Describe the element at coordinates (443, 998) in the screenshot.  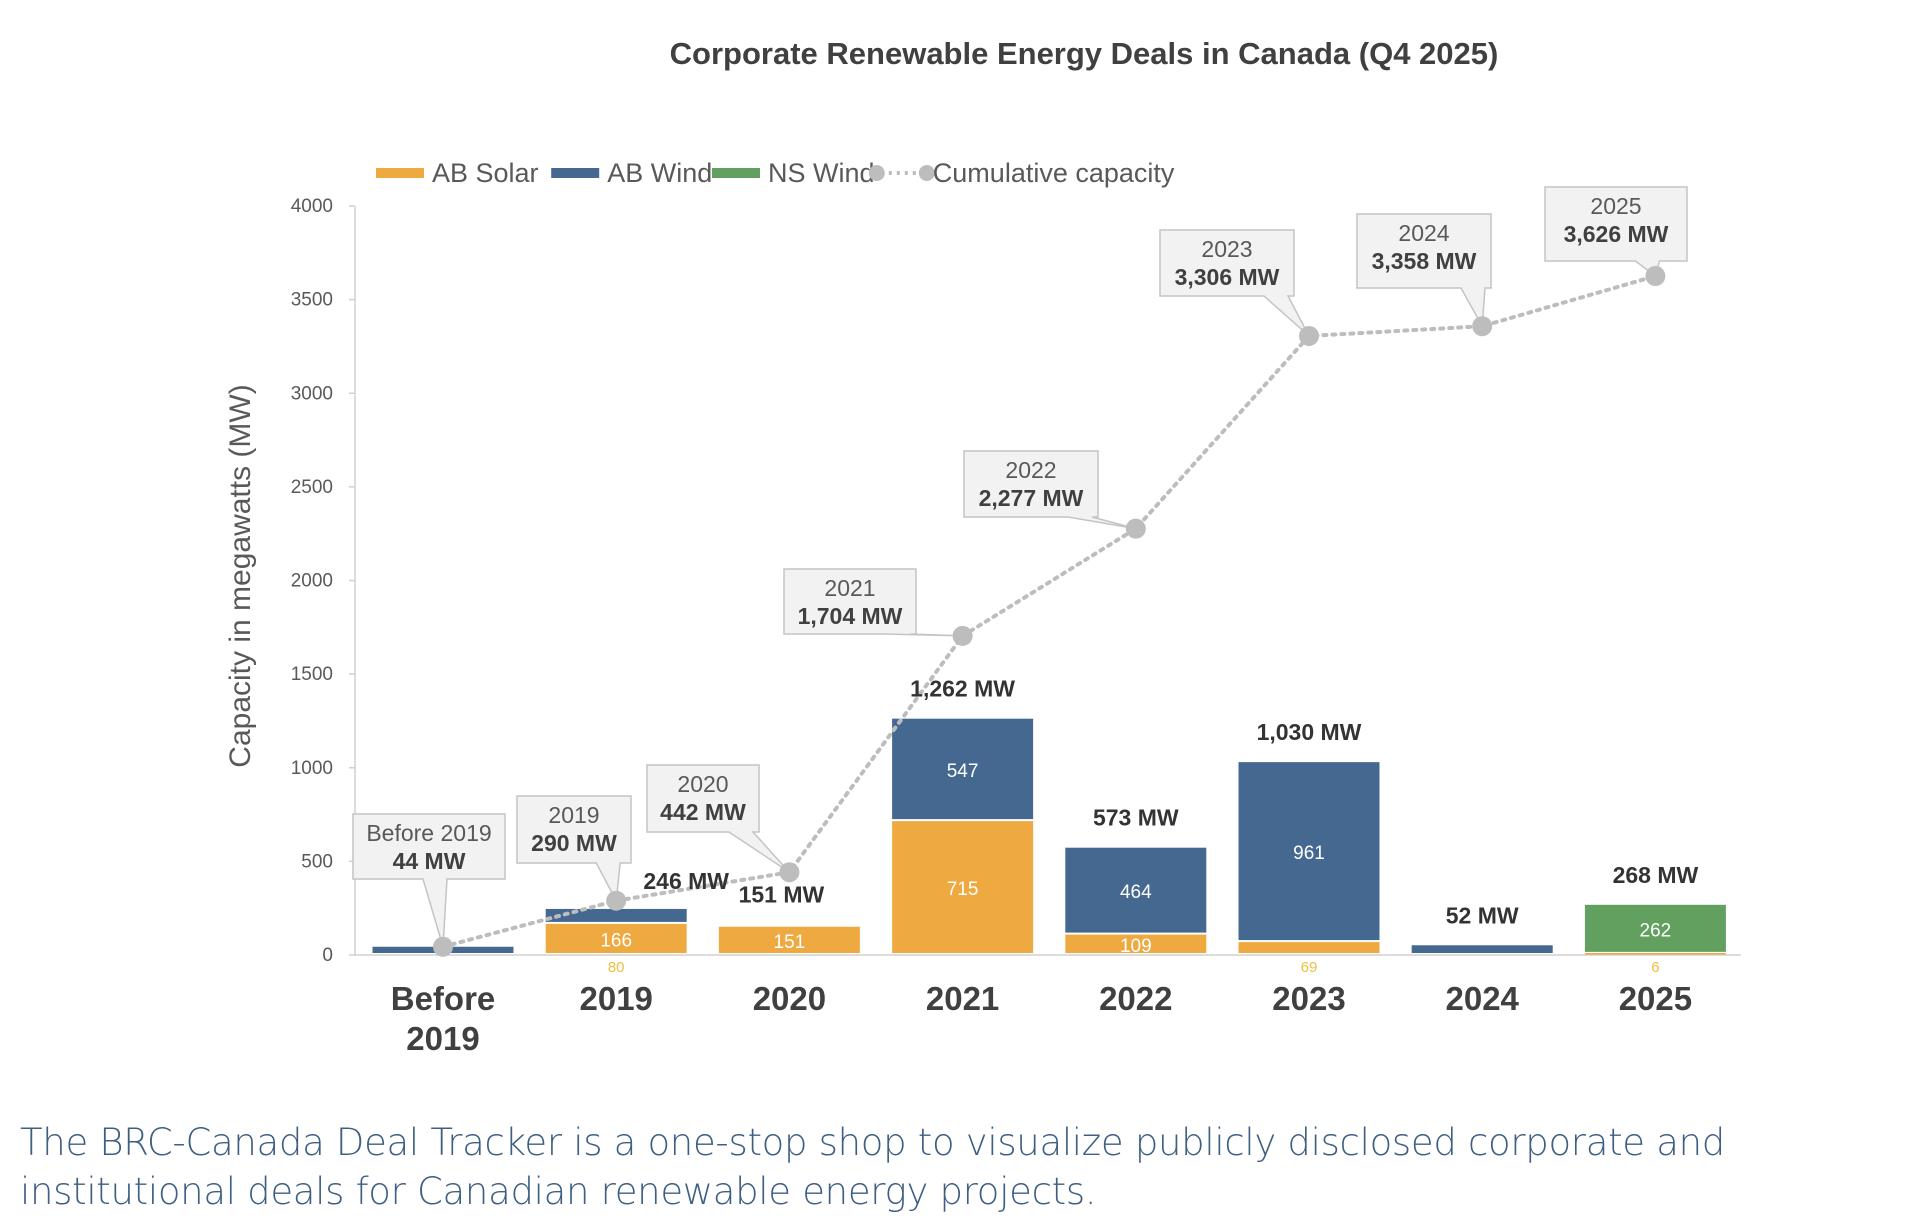
I see `x-tick-label: Before` at that location.